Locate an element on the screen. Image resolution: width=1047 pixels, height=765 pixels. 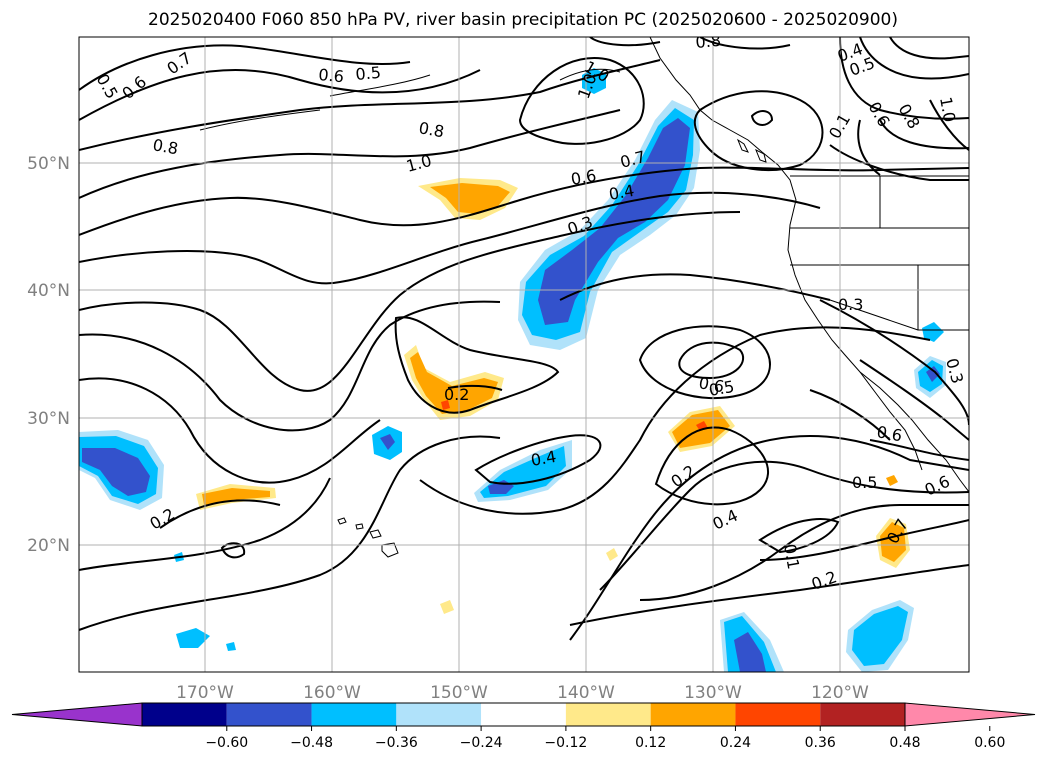
lon-tick-label: 150°W is located at coordinates (459, 693).